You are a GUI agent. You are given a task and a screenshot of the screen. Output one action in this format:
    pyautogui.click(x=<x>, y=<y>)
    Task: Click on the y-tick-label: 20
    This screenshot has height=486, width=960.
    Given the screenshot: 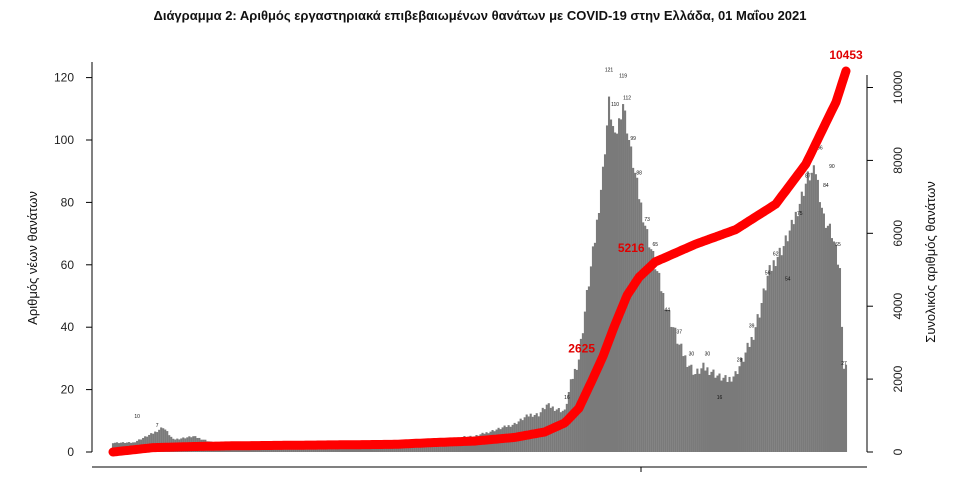 What is the action you would take?
    pyautogui.click(x=68, y=390)
    